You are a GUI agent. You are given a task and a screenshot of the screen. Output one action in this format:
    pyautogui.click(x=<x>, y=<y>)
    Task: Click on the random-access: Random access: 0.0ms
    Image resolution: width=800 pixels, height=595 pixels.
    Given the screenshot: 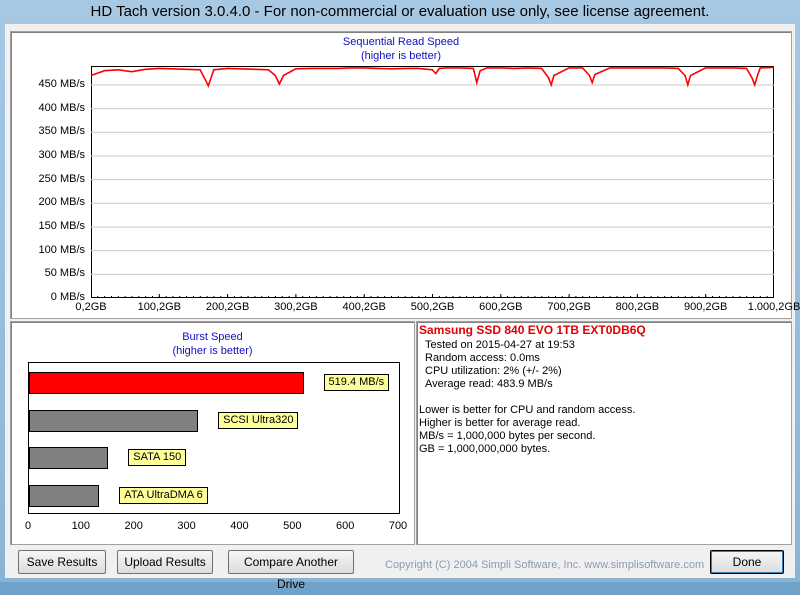 What is the action you would take?
    pyautogui.click(x=482, y=358)
    